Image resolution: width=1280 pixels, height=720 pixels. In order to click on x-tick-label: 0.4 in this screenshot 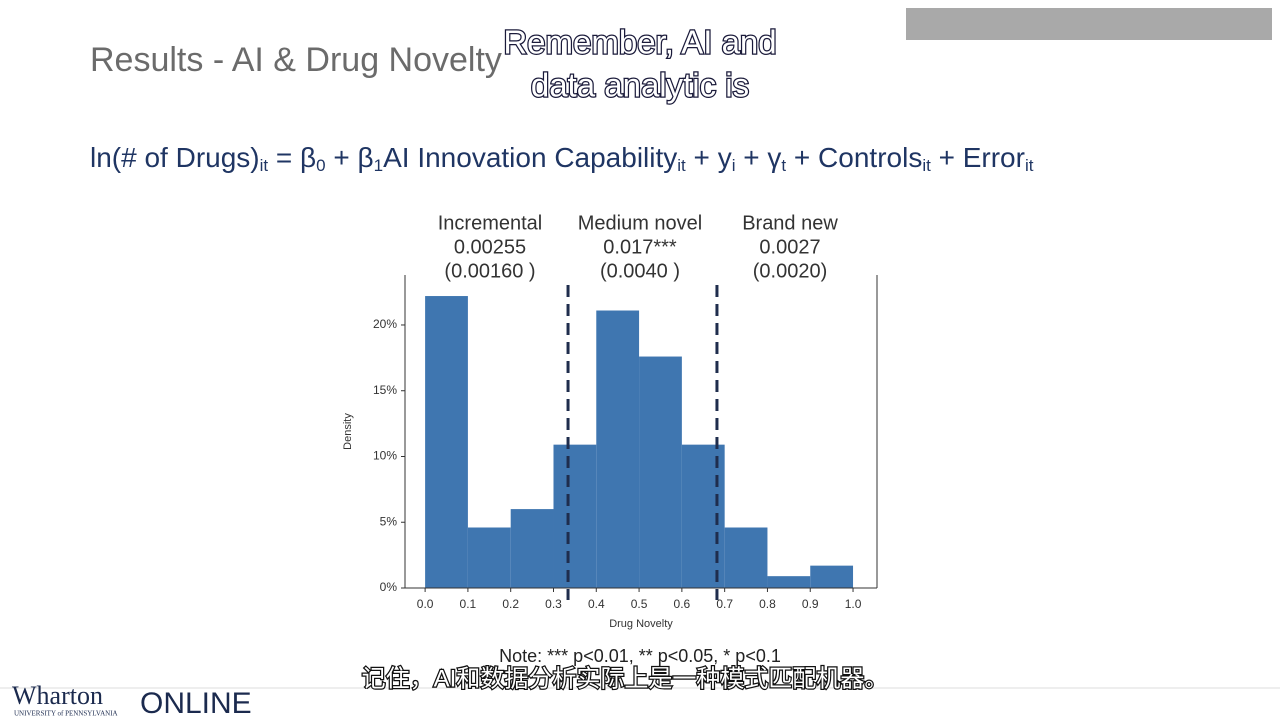, I will do `click(596, 604)`.